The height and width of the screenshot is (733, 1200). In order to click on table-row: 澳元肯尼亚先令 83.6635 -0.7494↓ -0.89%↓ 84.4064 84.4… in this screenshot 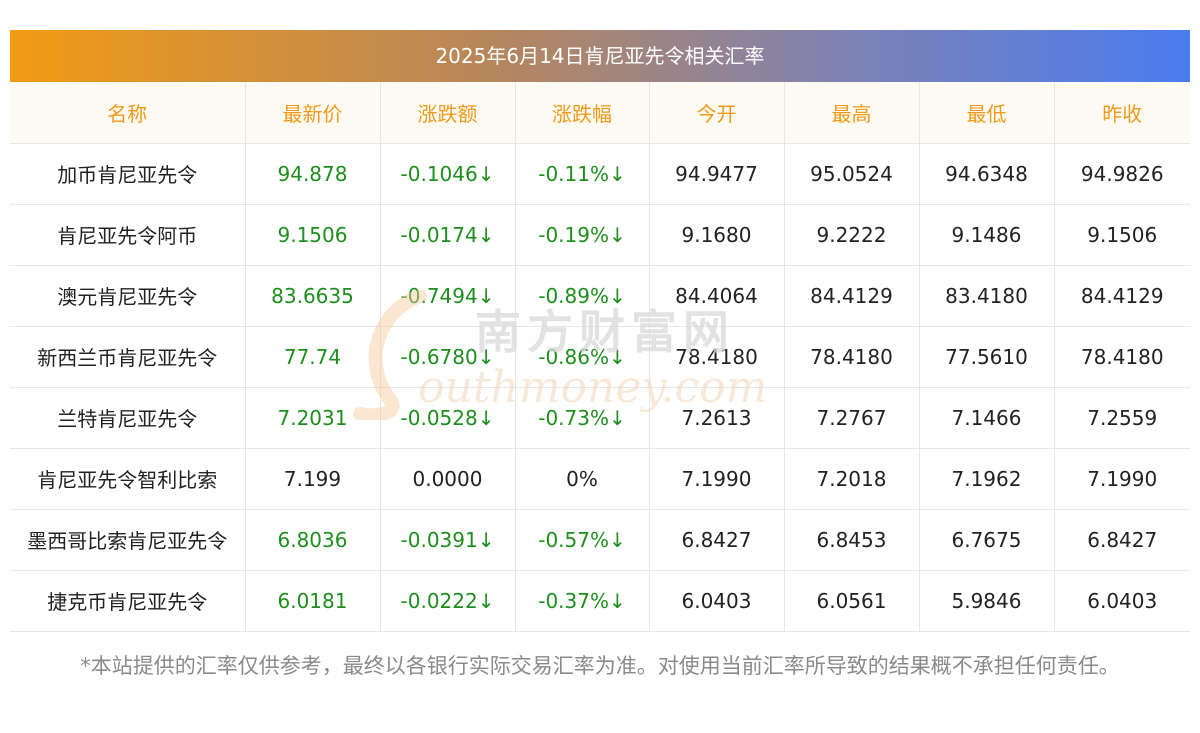, I will do `click(600, 296)`.